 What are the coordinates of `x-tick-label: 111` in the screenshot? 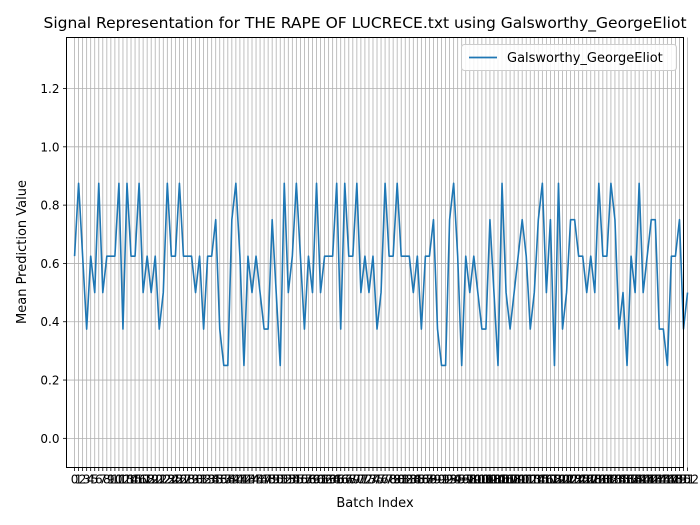 It's located at (522, 480).